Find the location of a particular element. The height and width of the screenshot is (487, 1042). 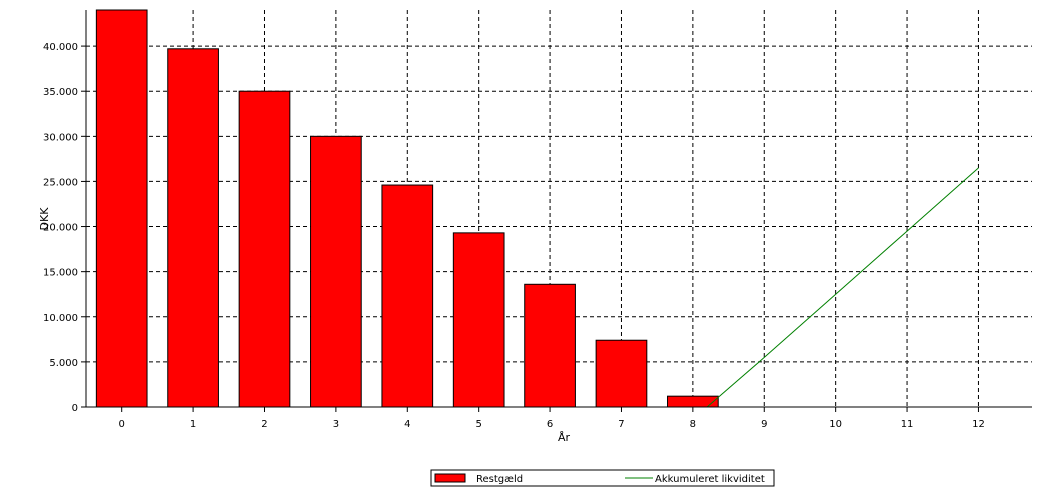

y-axis-label: DKK is located at coordinates (44, 219).